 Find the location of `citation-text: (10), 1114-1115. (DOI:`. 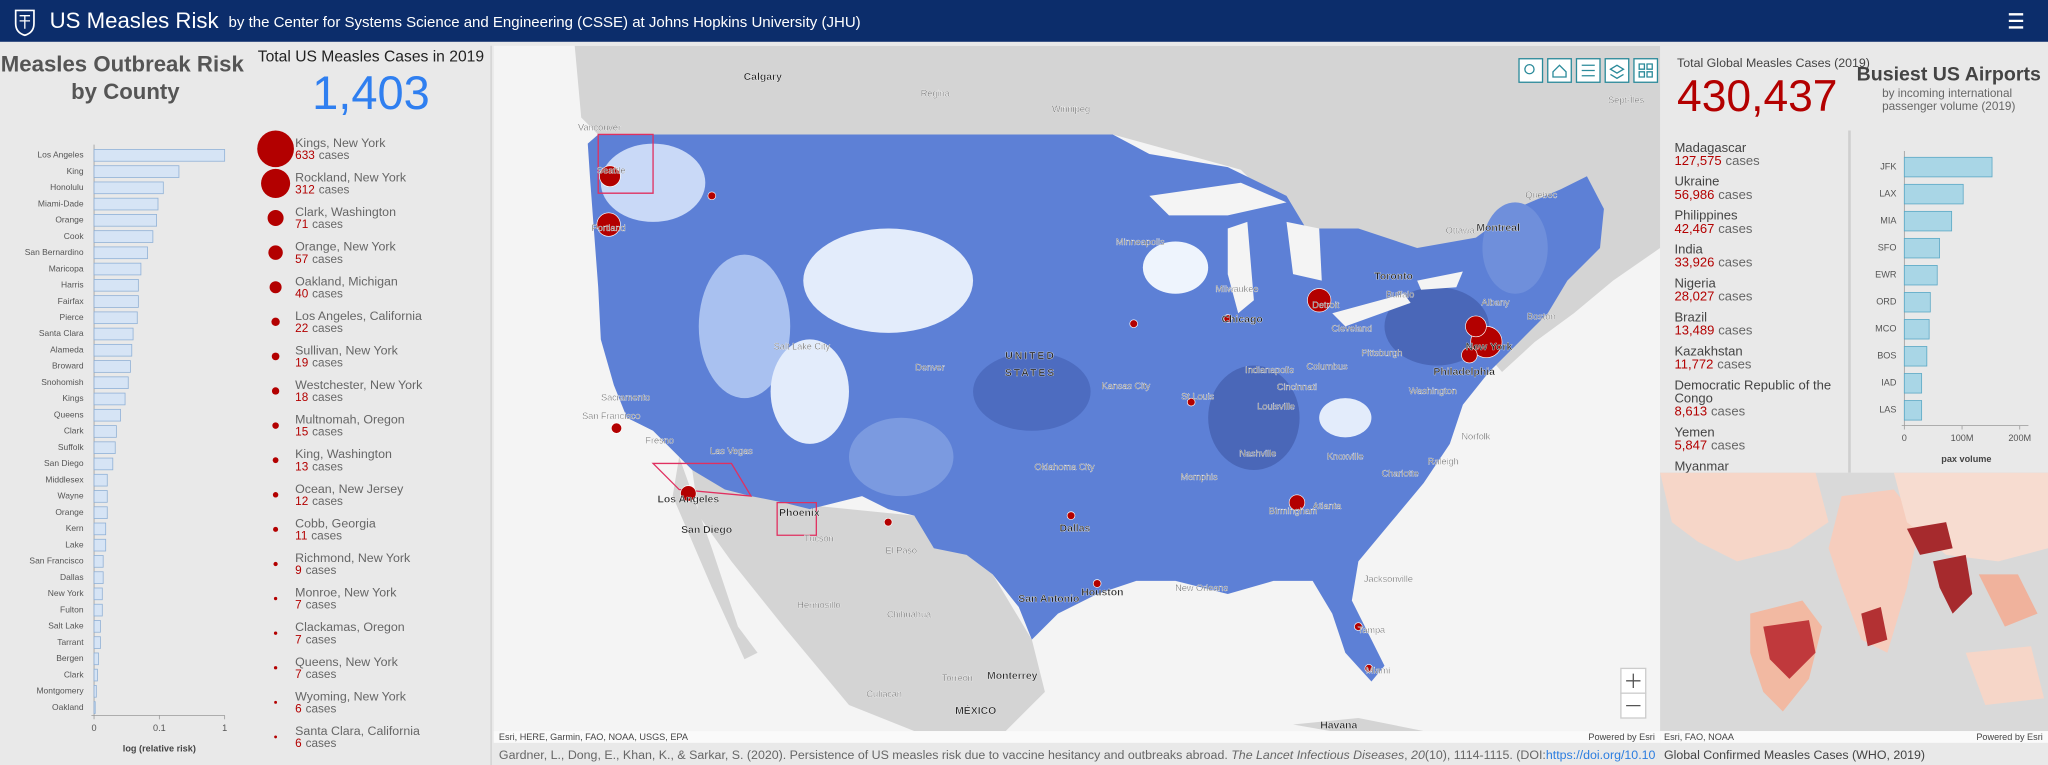

citation-text: (10), 1114-1115. (DOI: is located at coordinates (1485, 755).